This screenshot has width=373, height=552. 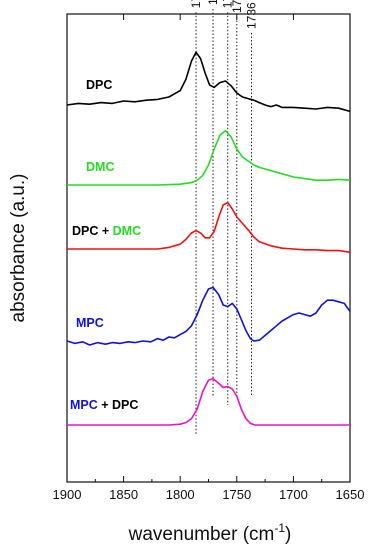 I want to click on x-tick-label: 1700, so click(x=293, y=494).